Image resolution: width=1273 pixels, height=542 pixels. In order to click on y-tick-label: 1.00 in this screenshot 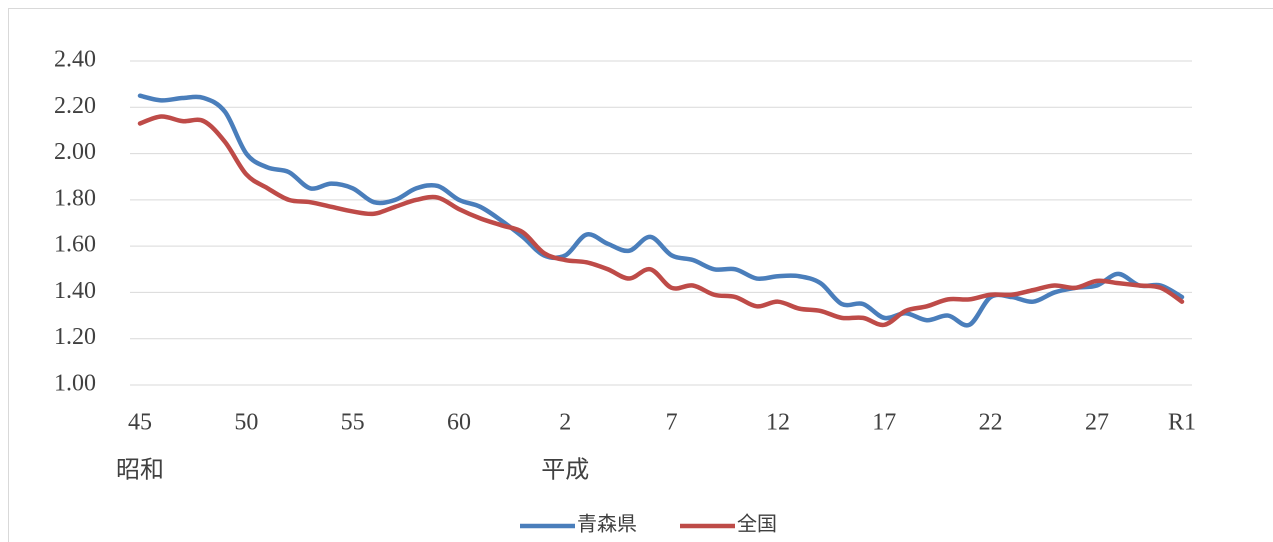, I will do `click(75, 384)`.